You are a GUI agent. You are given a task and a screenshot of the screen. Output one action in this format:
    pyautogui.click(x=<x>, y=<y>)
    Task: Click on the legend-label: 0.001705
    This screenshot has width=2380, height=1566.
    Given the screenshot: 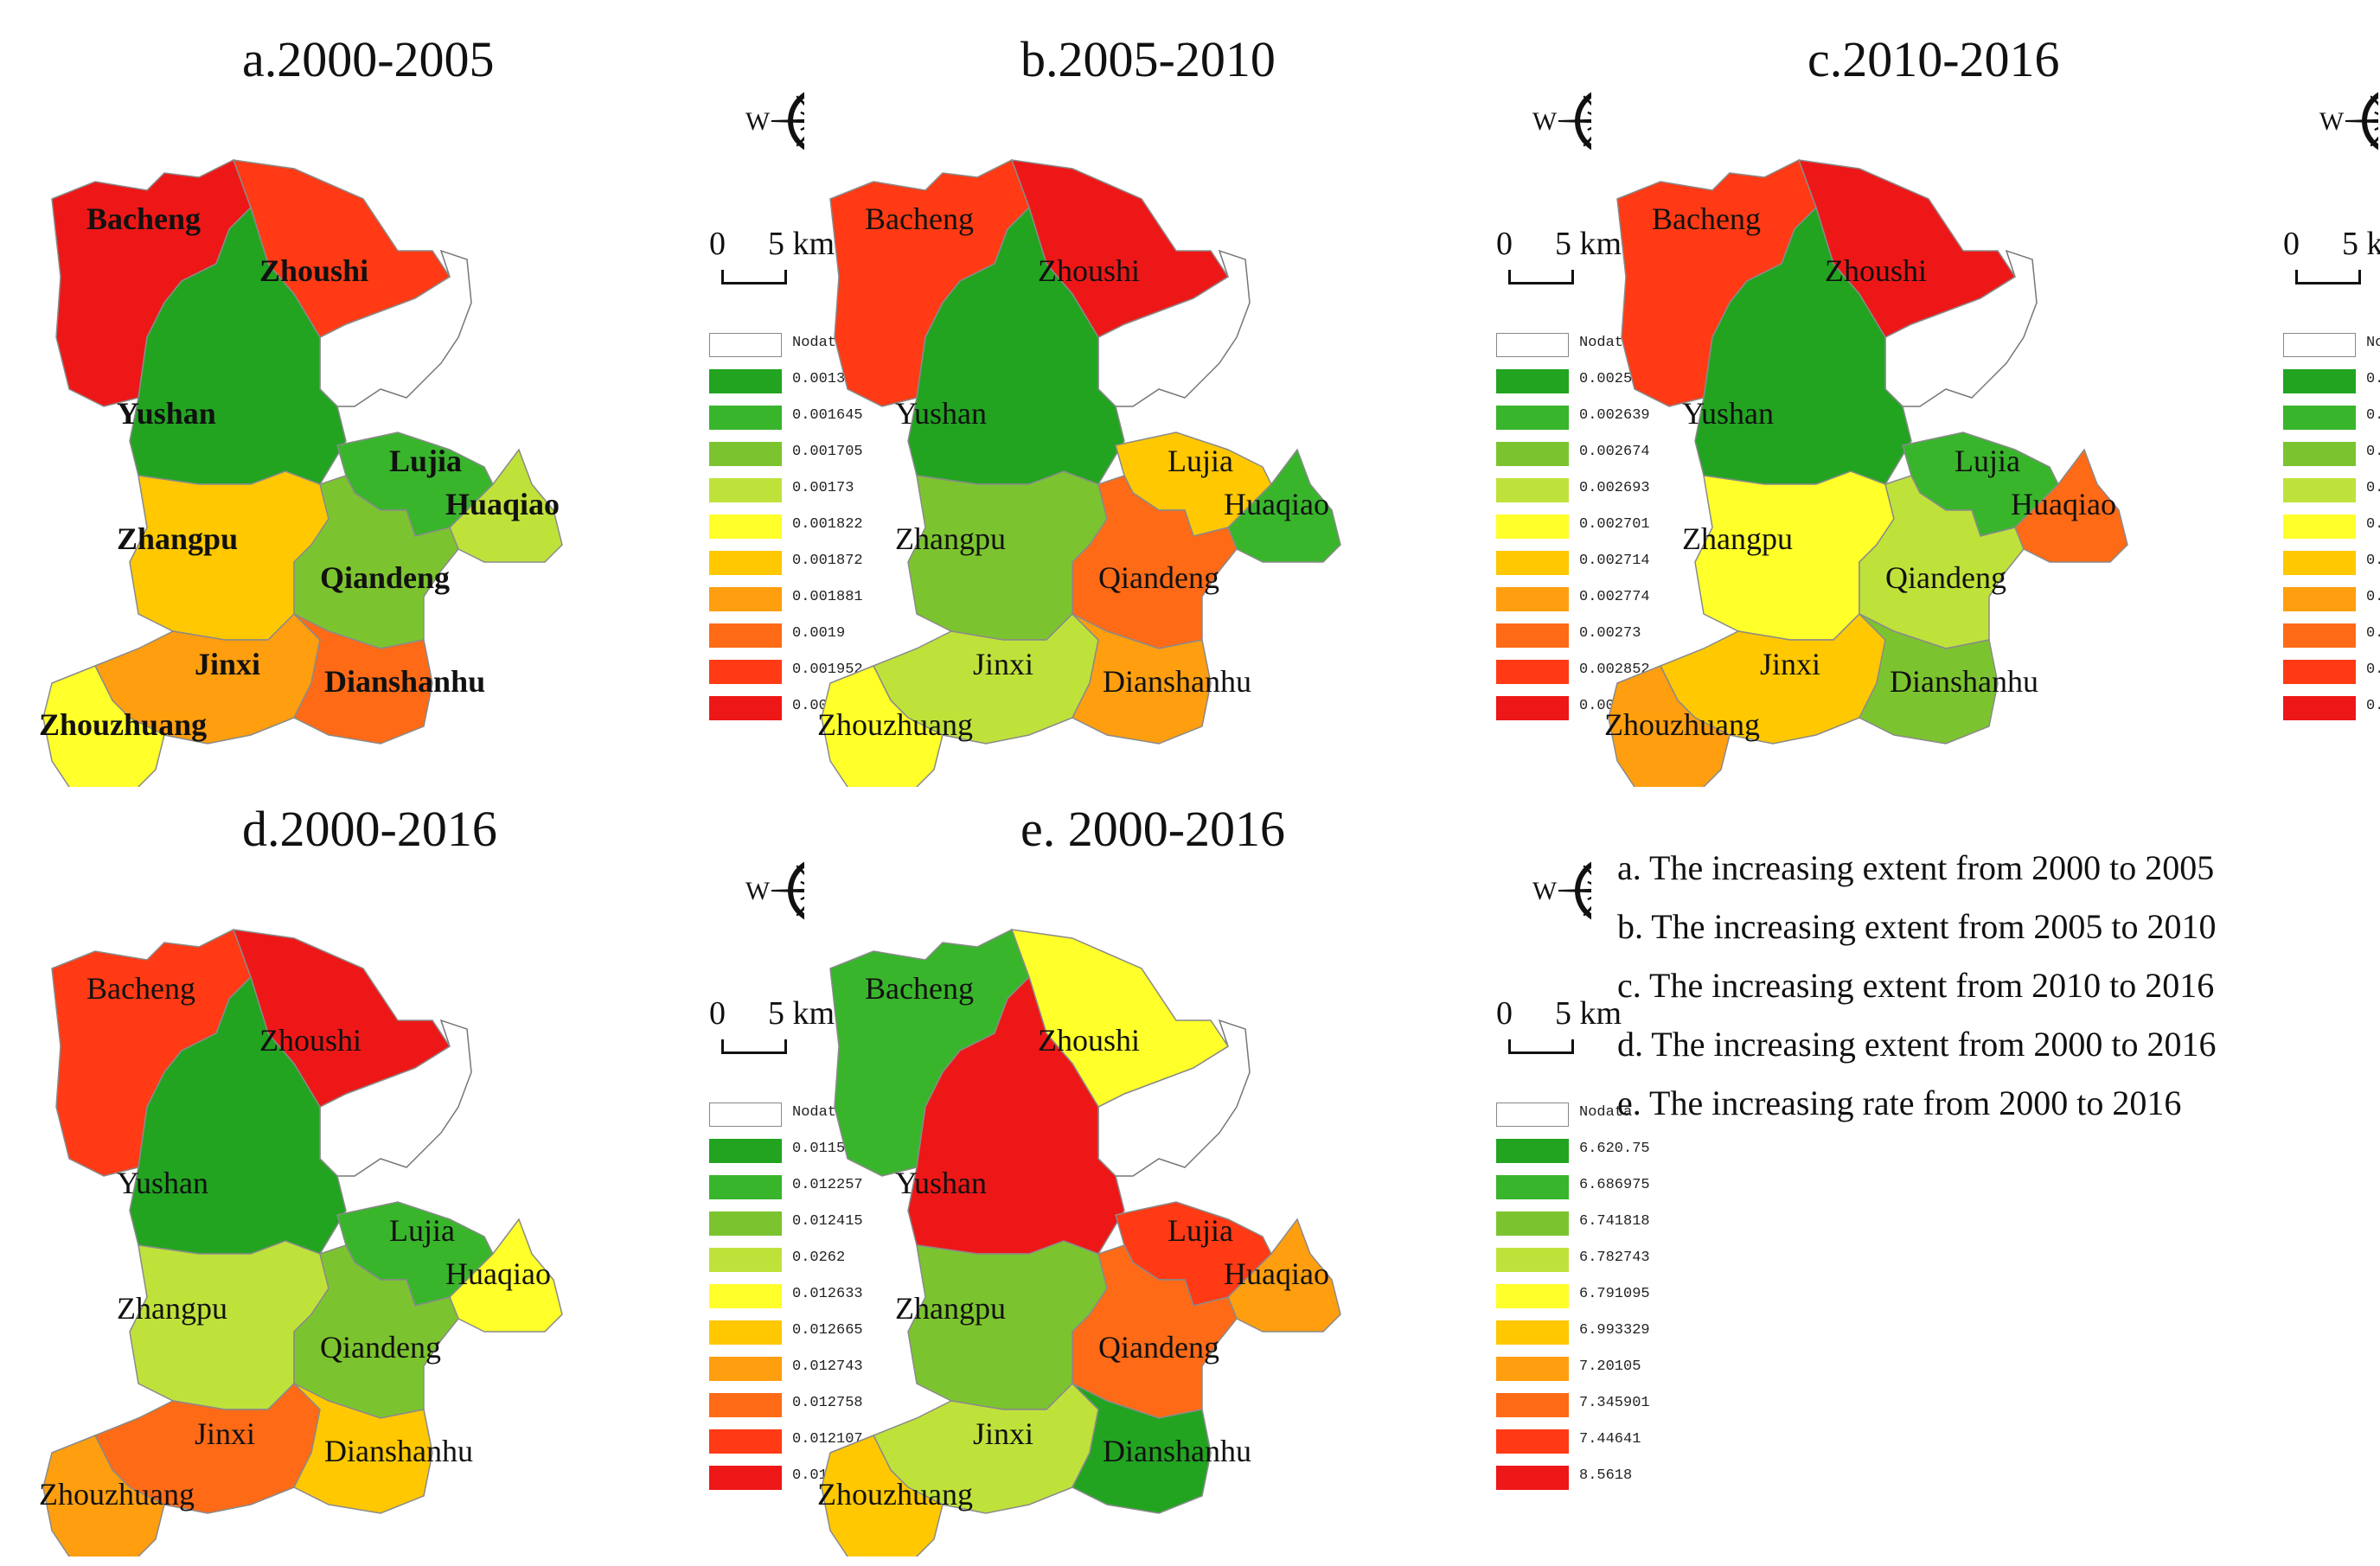 What is the action you would take?
    pyautogui.click(x=828, y=452)
    